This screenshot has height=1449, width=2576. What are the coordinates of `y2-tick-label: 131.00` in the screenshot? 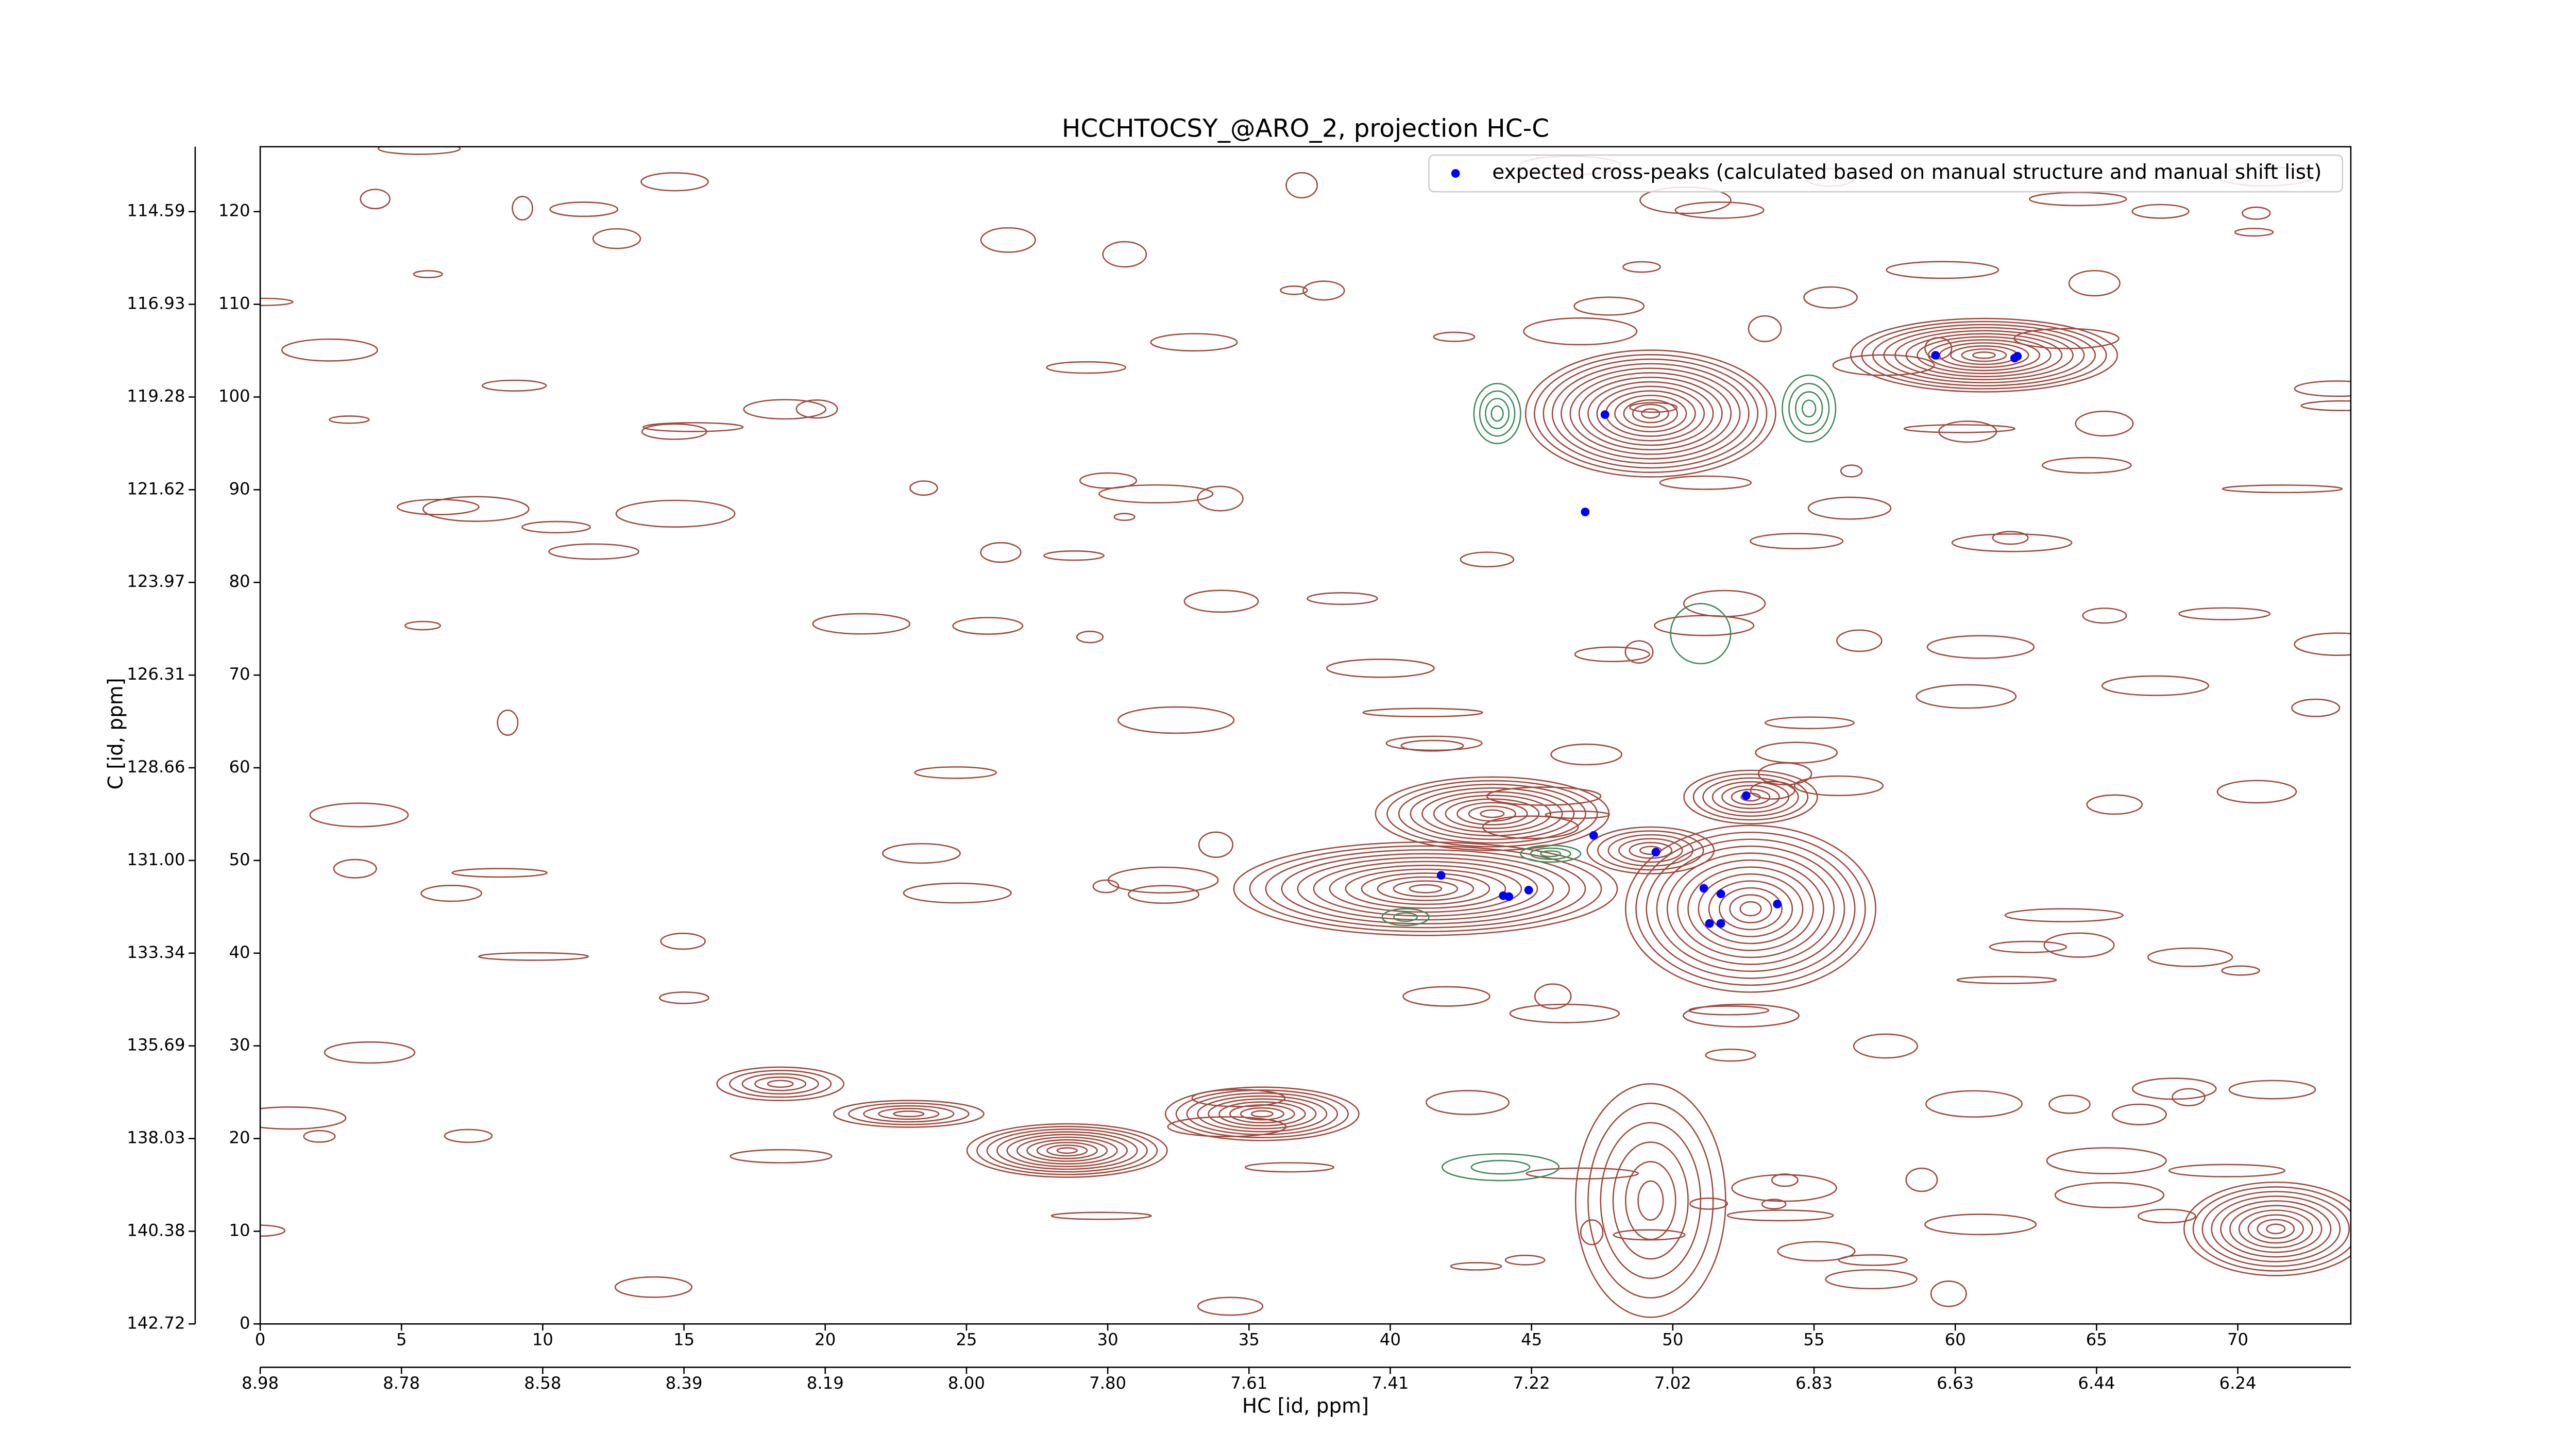 It's located at (156, 859).